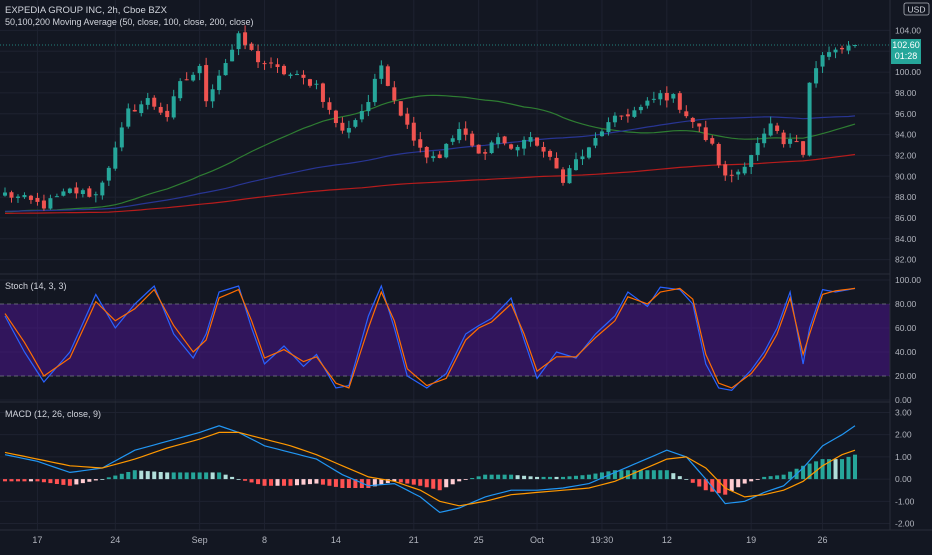 The height and width of the screenshot is (555, 932). Describe the element at coordinates (36, 286) in the screenshot. I see `stoch-legend: Stoch (14, 3, 3)` at that location.